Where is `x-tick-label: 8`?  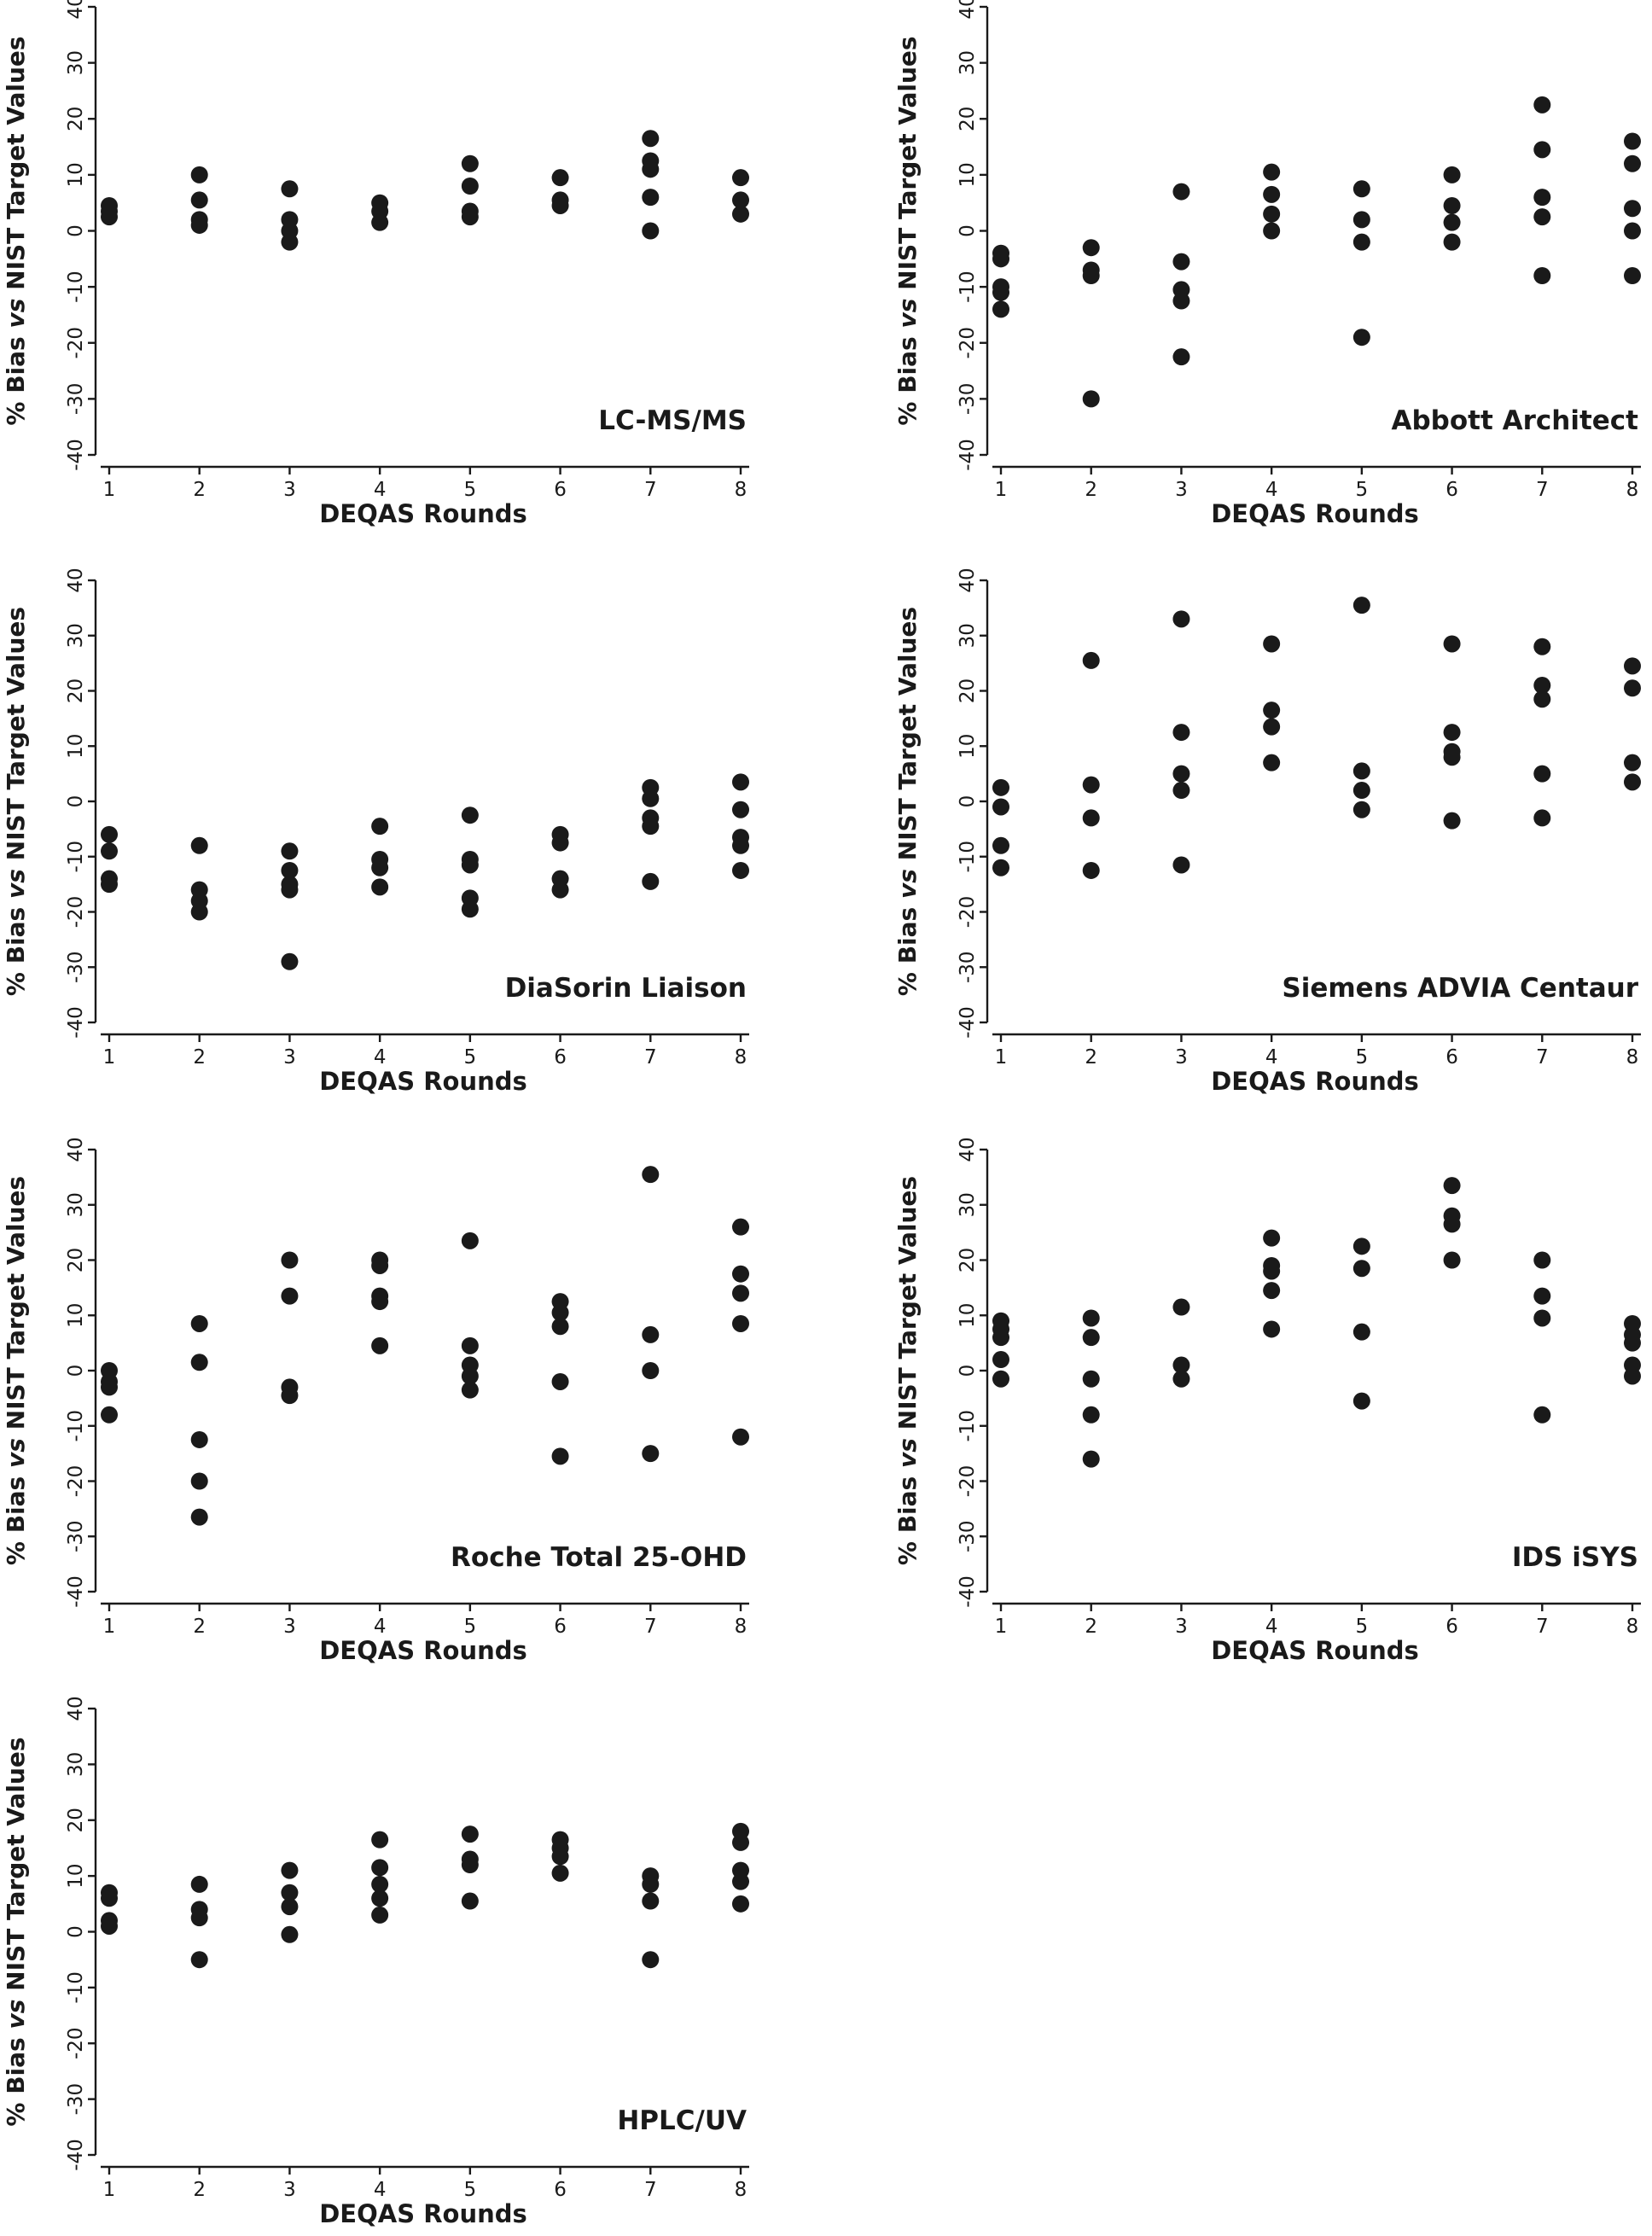 x-tick-label: 8 is located at coordinates (741, 490).